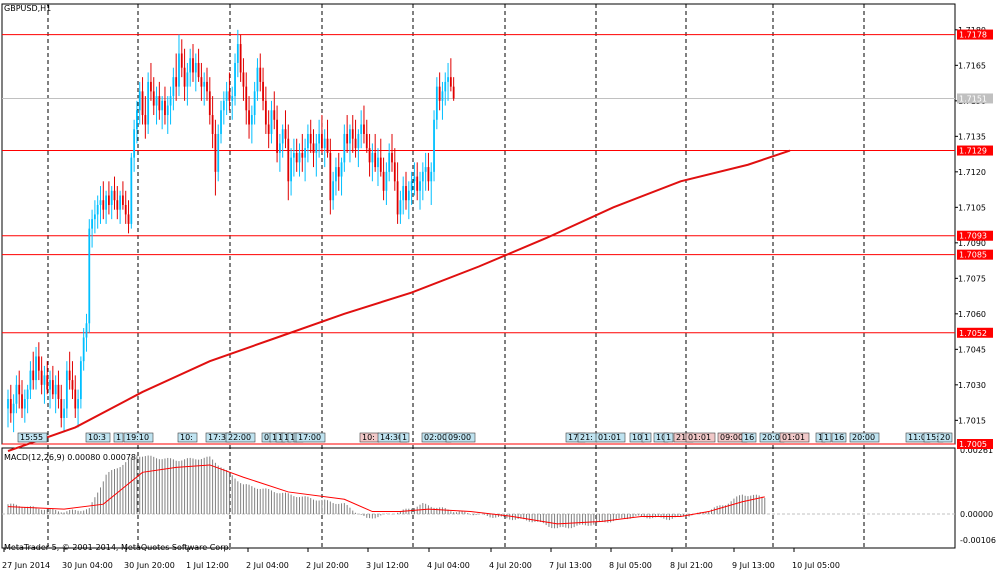  What do you see at coordinates (976, 514) in the screenshot?
I see `macd-axis-label: 0.00000` at bounding box center [976, 514].